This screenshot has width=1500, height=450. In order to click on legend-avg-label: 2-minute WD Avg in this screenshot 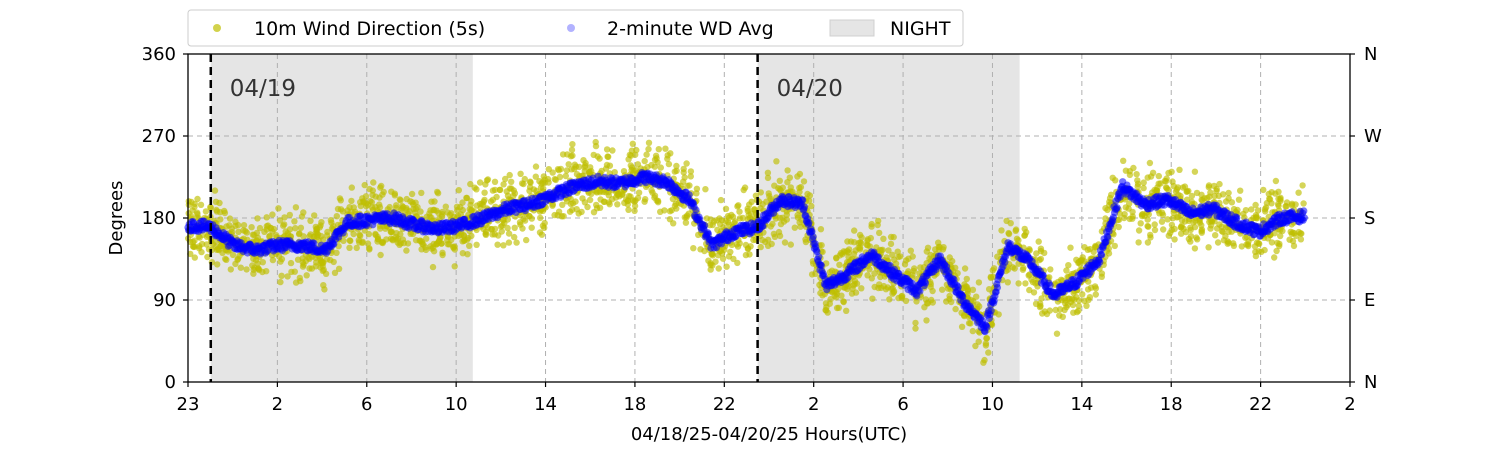, I will do `click(690, 29)`.